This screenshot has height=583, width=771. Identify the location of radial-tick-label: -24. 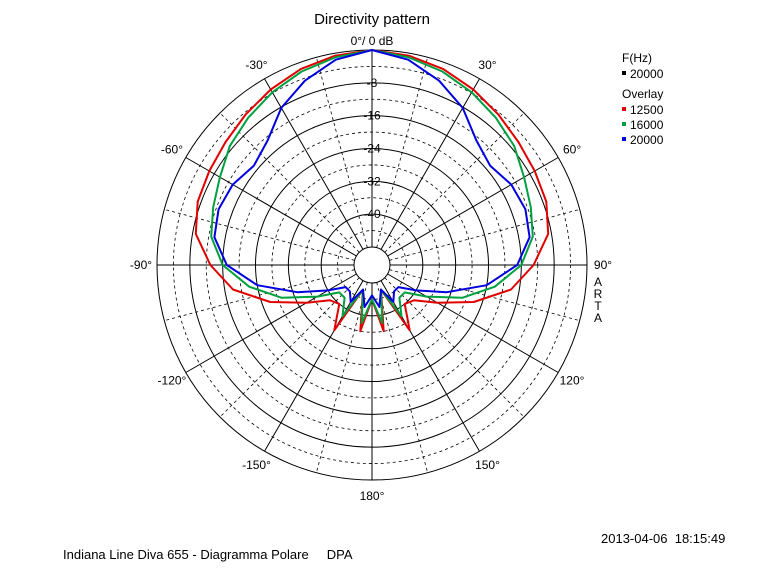
(372, 149).